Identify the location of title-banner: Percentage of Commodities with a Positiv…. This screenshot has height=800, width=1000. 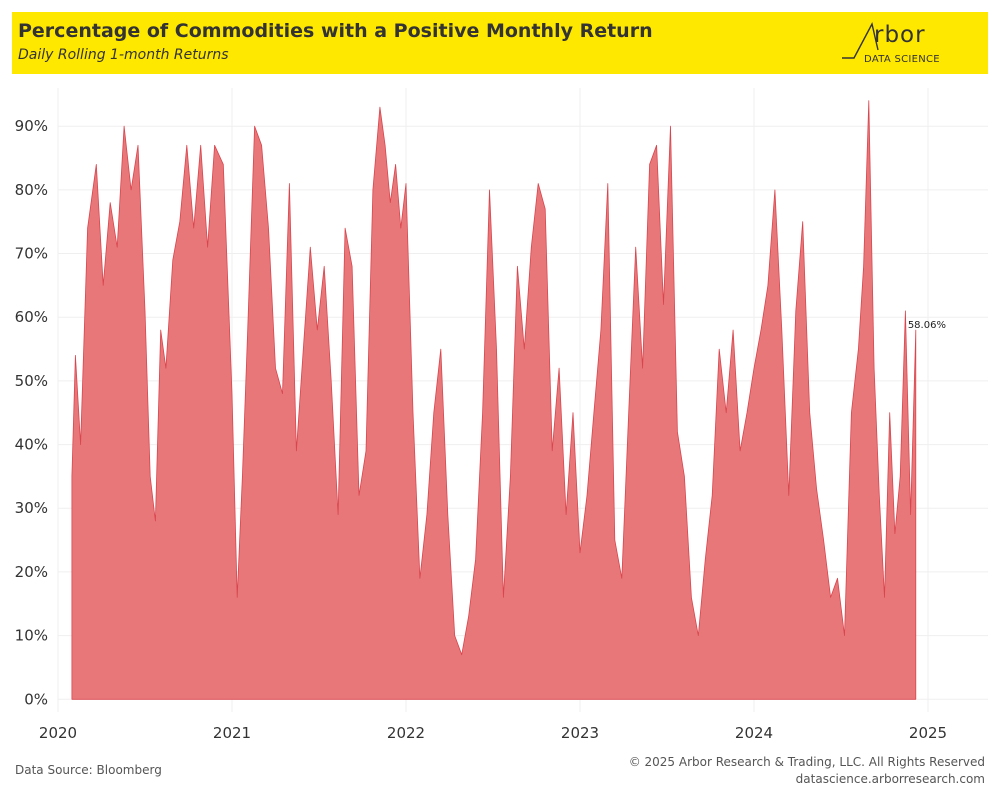
(500, 43).